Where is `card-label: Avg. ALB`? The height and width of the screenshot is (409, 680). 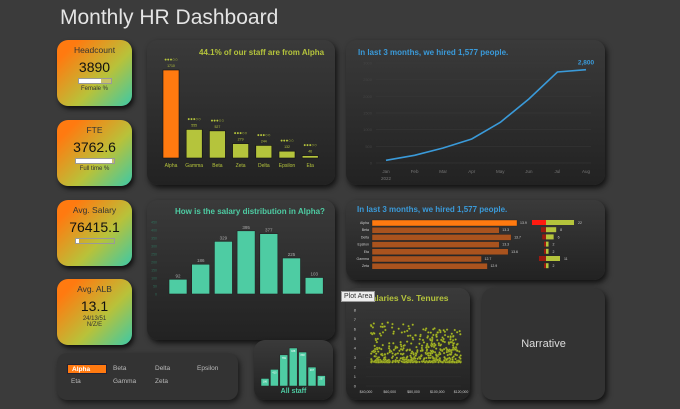
card-label: Avg. ALB is located at coordinates (94, 289).